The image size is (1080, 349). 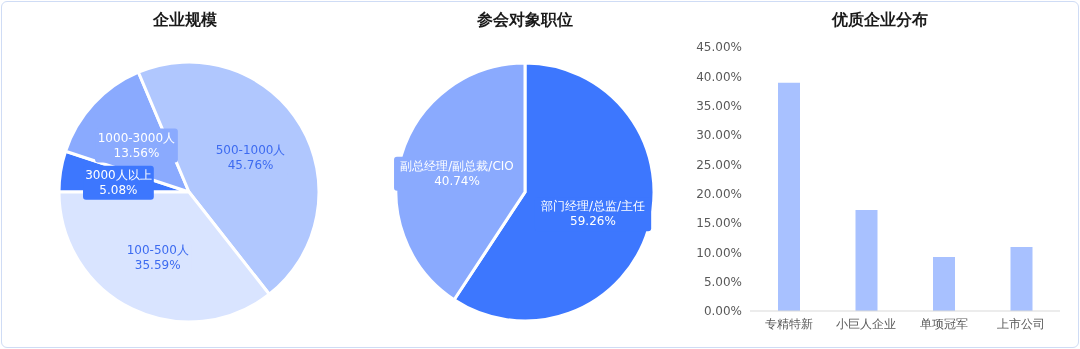 I want to click on data-label: 59.26%, so click(x=593, y=221).